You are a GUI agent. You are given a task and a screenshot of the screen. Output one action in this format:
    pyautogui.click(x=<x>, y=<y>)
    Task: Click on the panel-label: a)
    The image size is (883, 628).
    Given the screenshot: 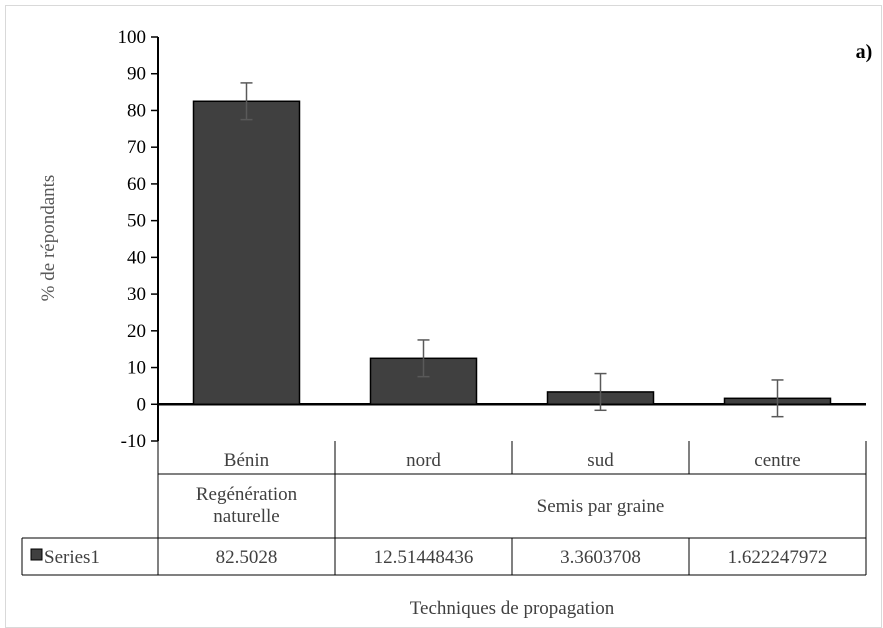 What is the action you would take?
    pyautogui.click(x=864, y=52)
    